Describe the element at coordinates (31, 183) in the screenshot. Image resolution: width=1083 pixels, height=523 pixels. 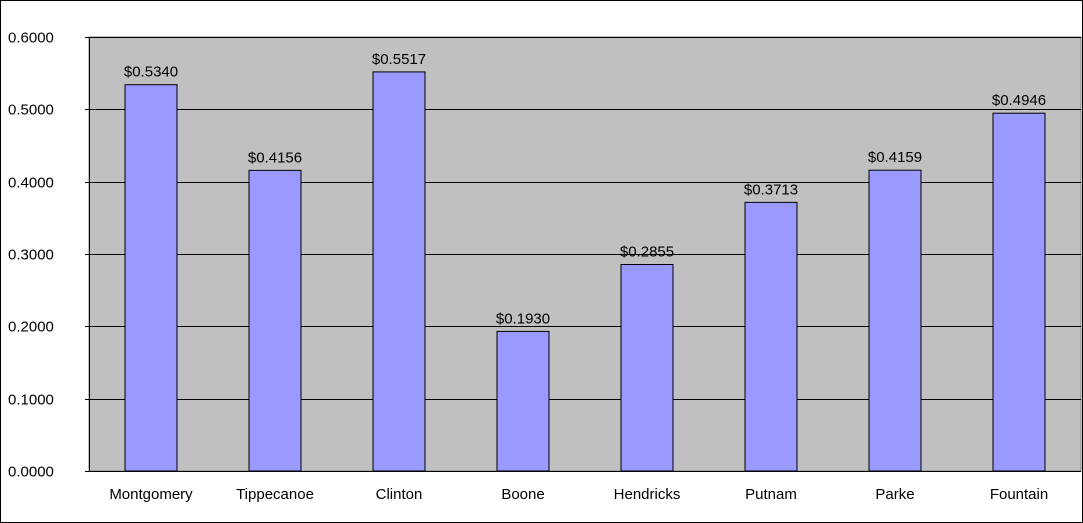
I see `y-tick-label: 0.4000` at that location.